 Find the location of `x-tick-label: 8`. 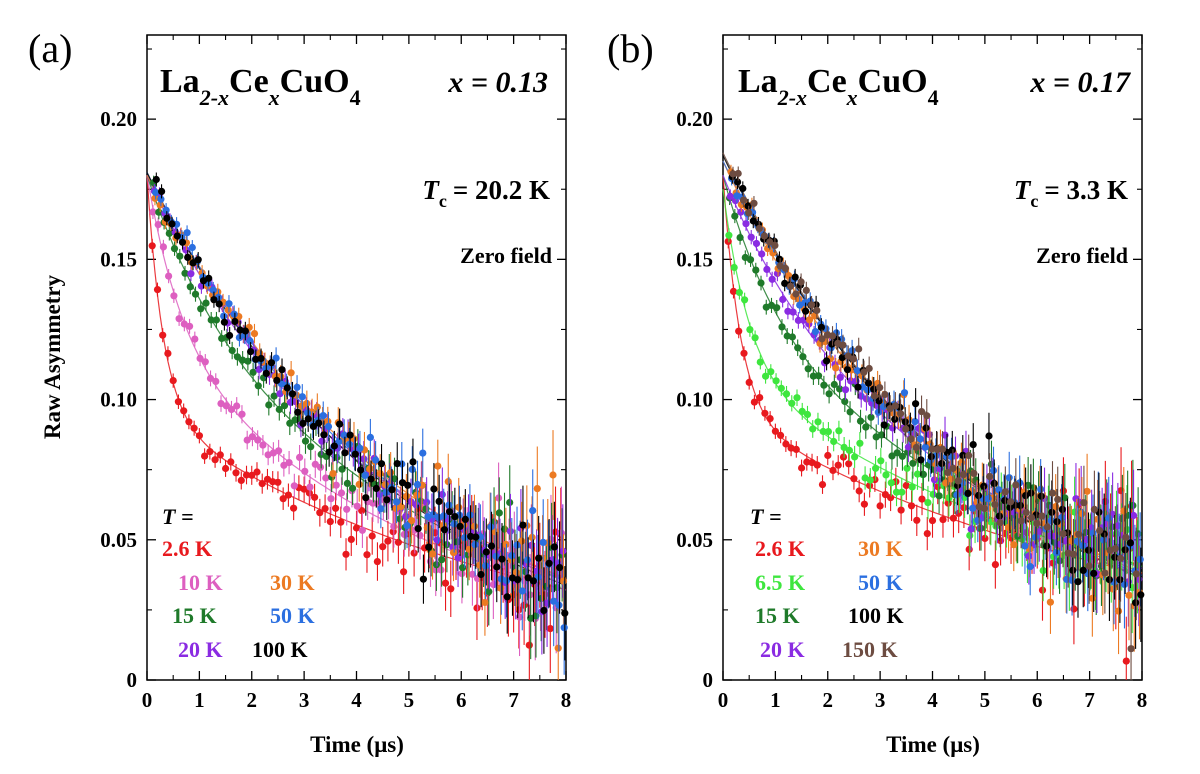

x-tick-label: 8 is located at coordinates (566, 700).